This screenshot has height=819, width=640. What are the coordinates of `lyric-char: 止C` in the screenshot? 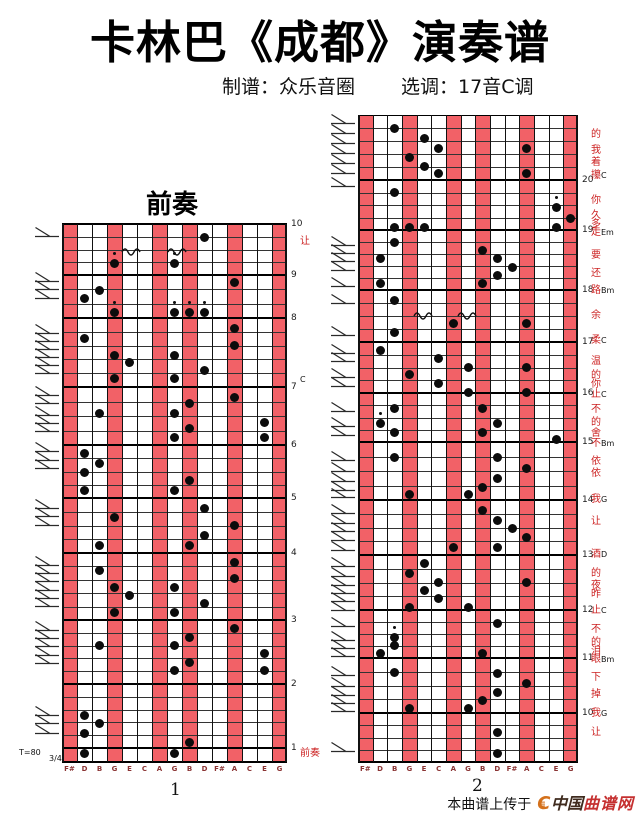 It's located at (599, 394).